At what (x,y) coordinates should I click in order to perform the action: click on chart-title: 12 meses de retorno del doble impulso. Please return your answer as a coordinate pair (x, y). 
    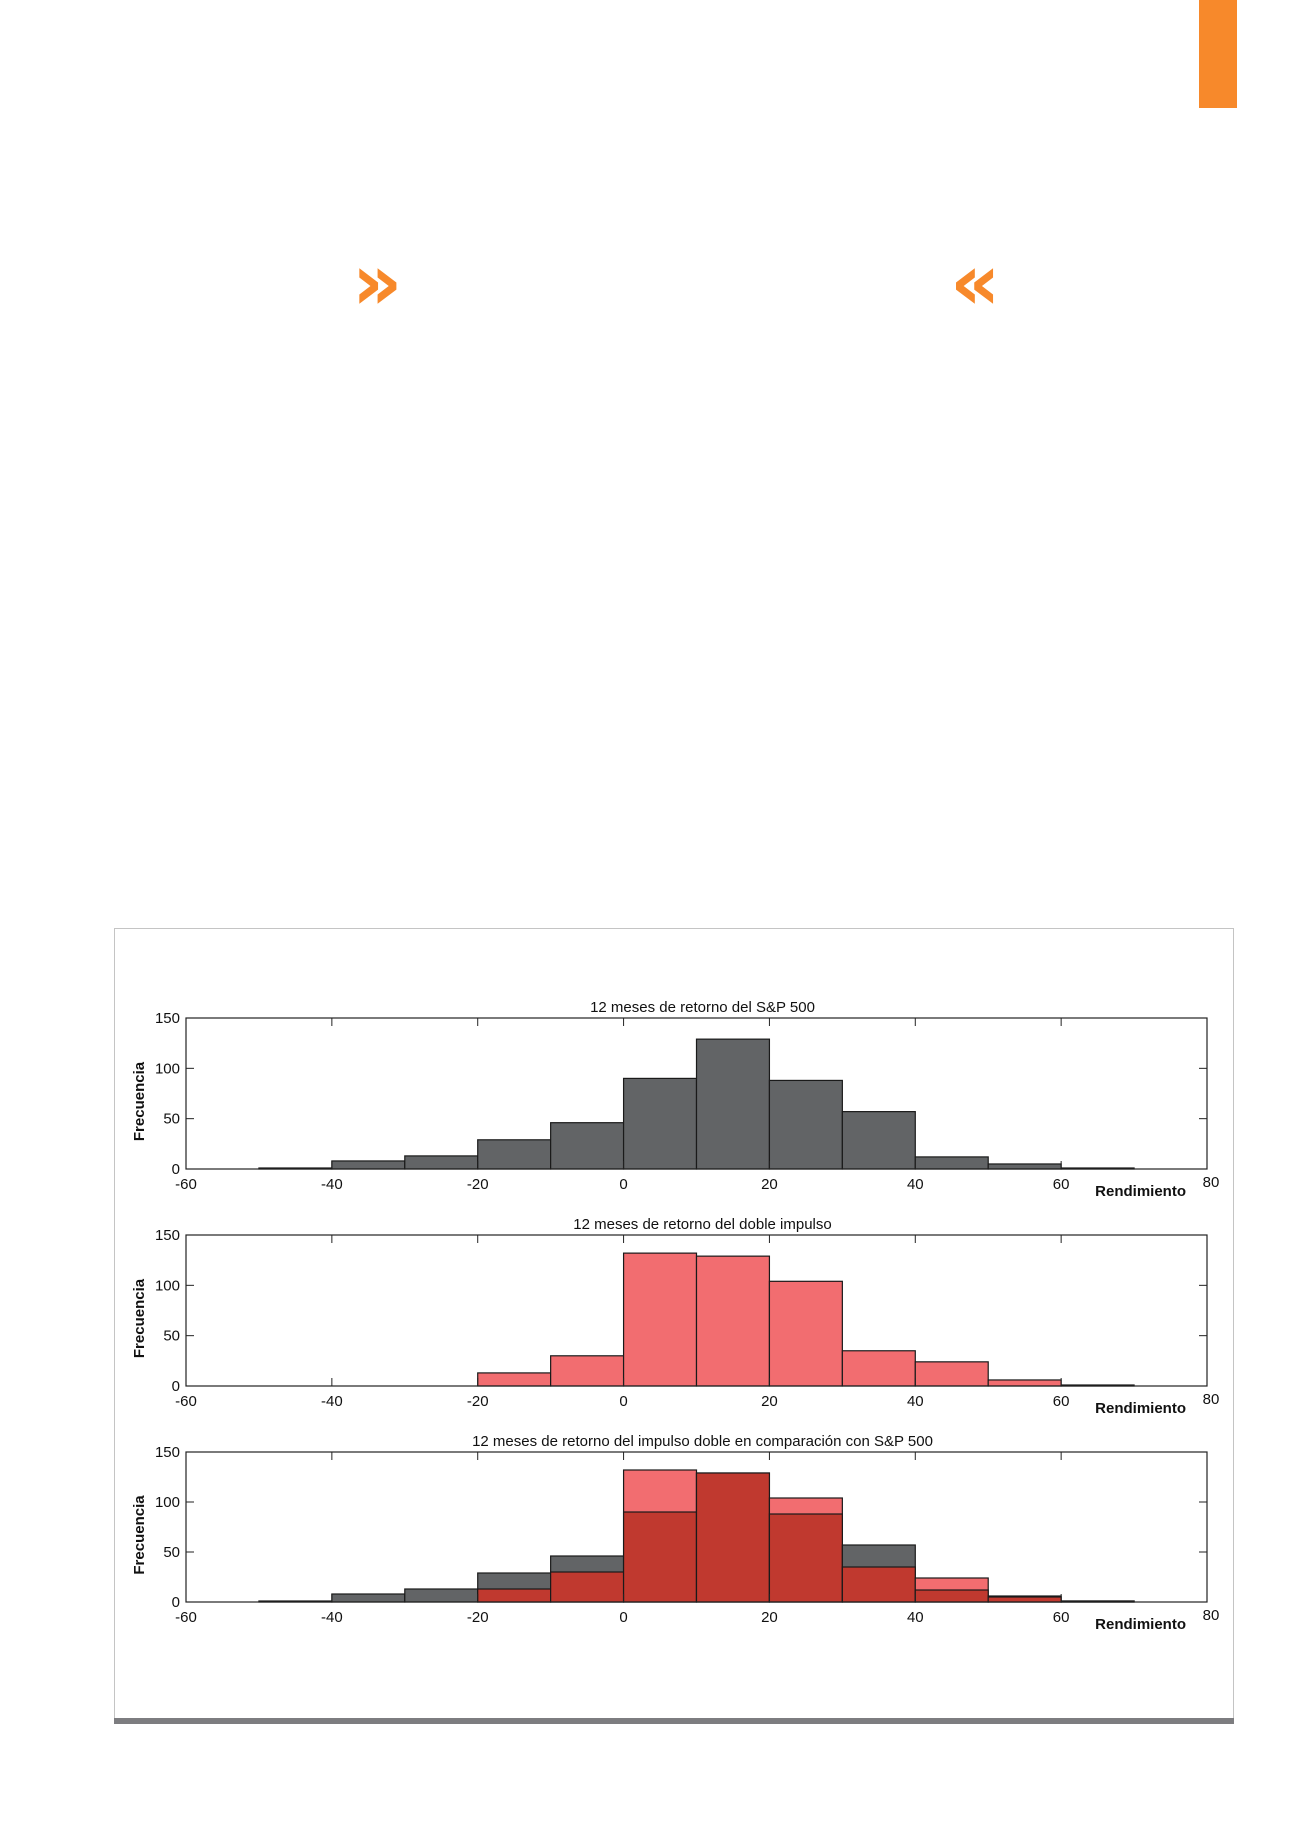
    Looking at the image, I should click on (702, 1224).